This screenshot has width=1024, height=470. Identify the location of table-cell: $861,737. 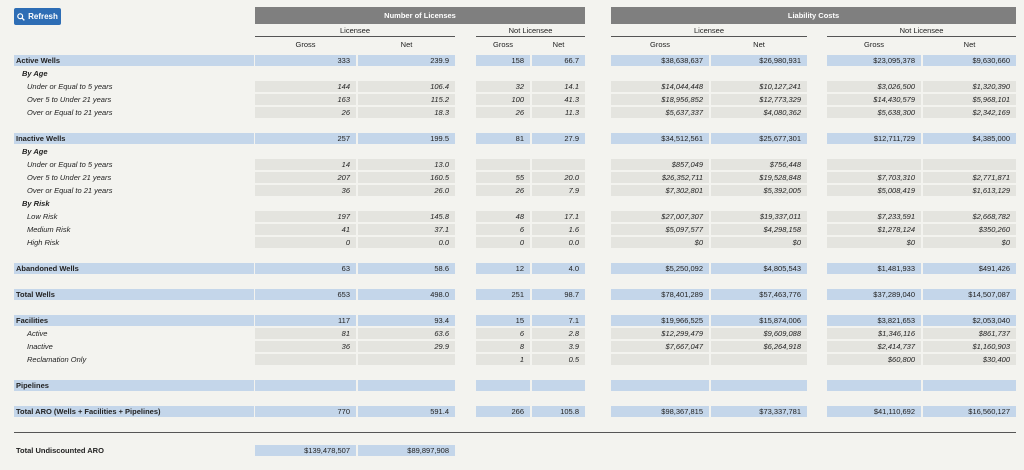
(969, 333).